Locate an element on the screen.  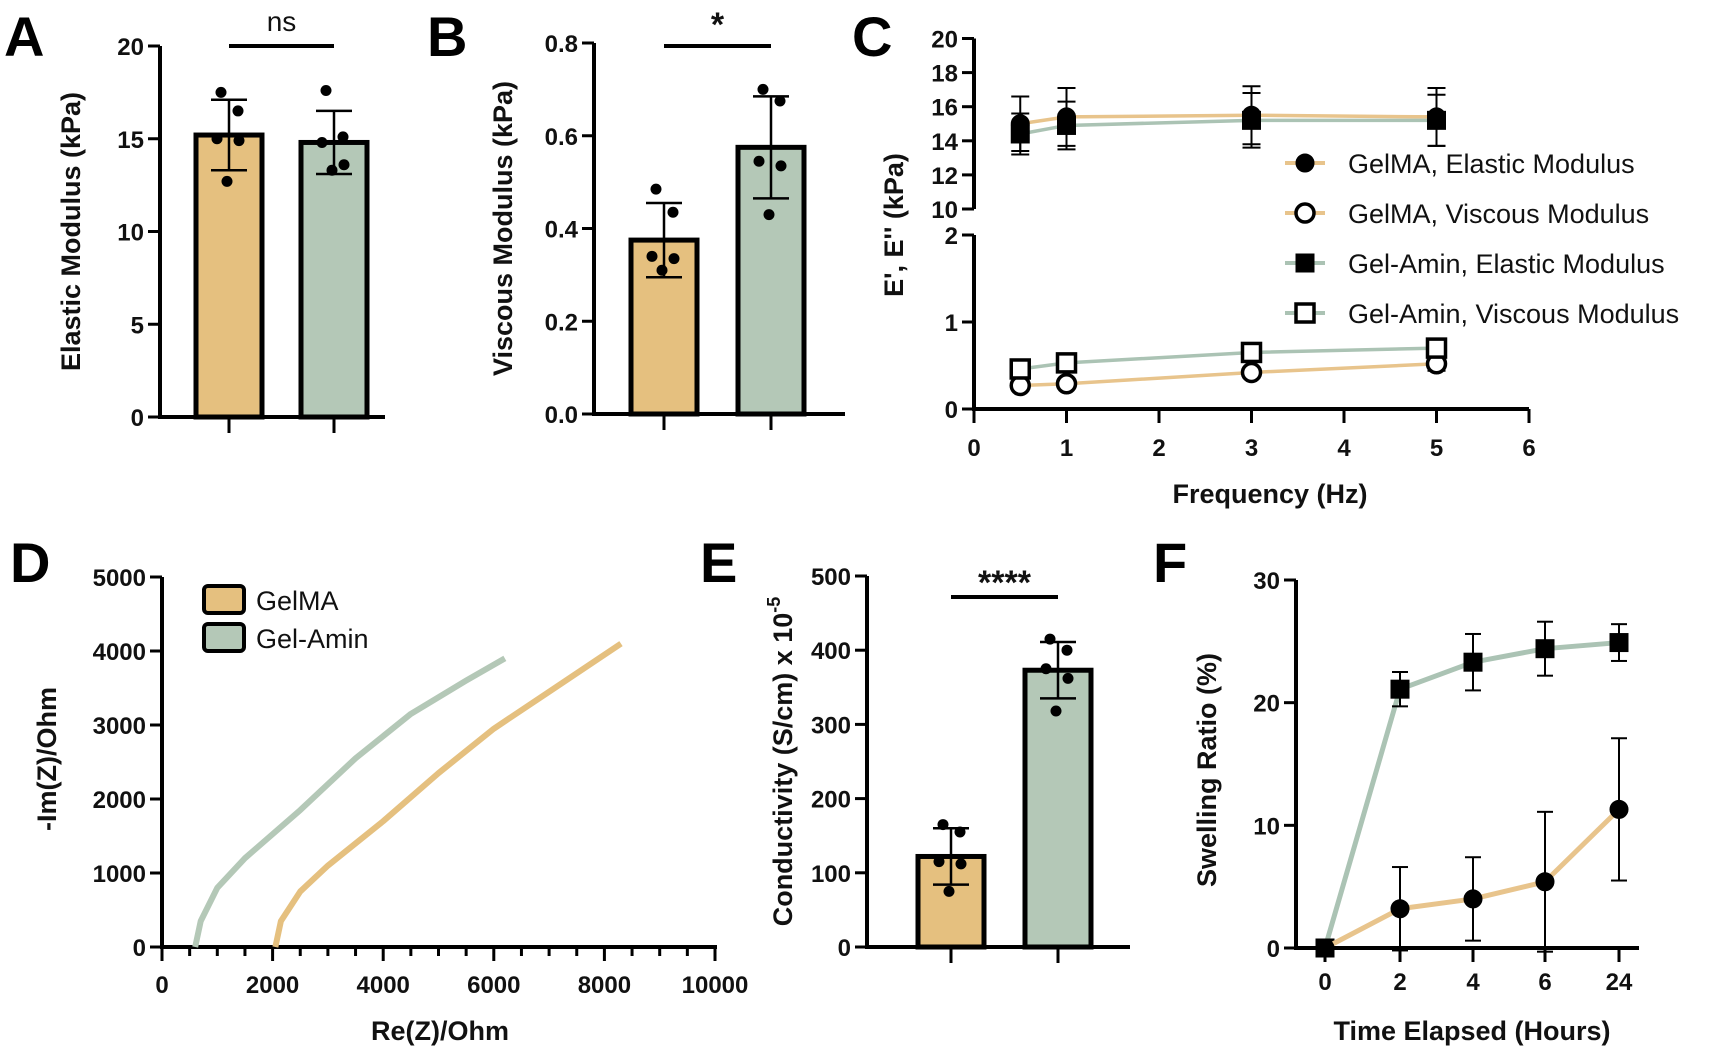
y-tick-label: 0.0 is located at coordinates (561, 415).